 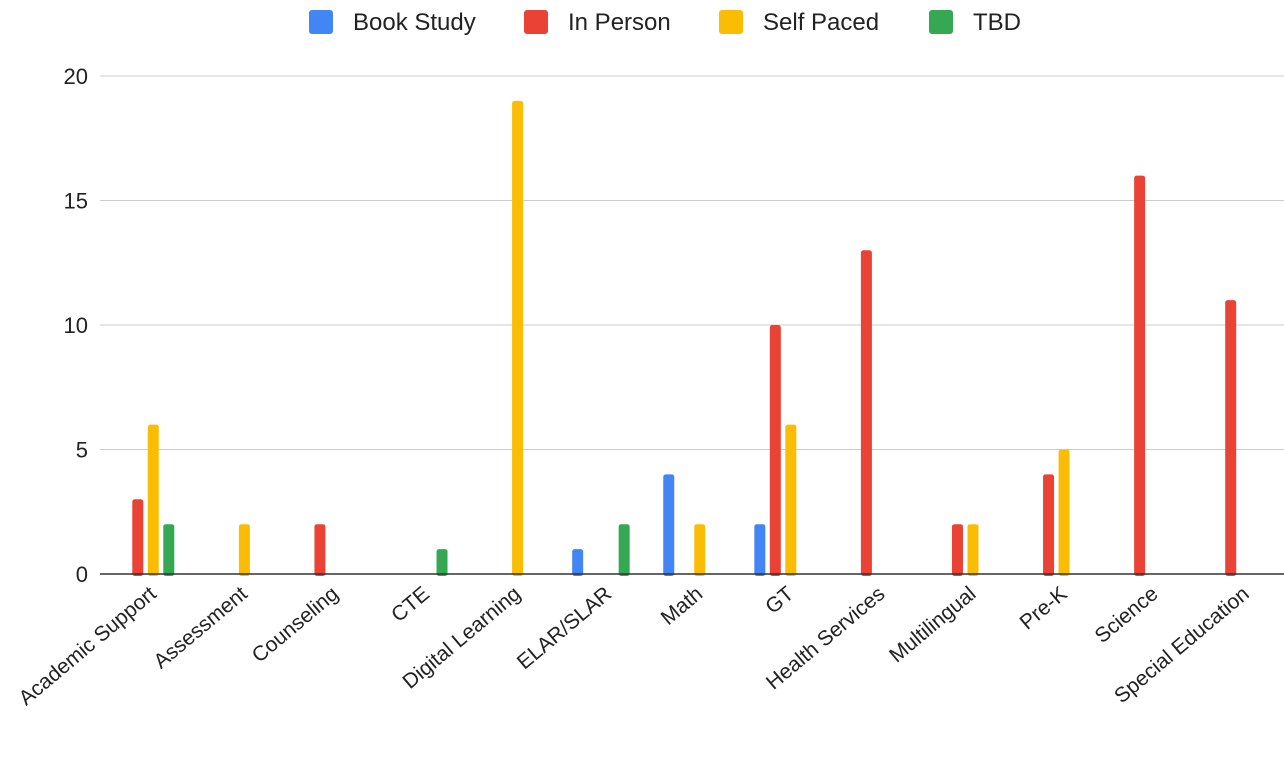 What do you see at coordinates (200, 627) in the screenshot?
I see `x-tick-label: Assessment` at bounding box center [200, 627].